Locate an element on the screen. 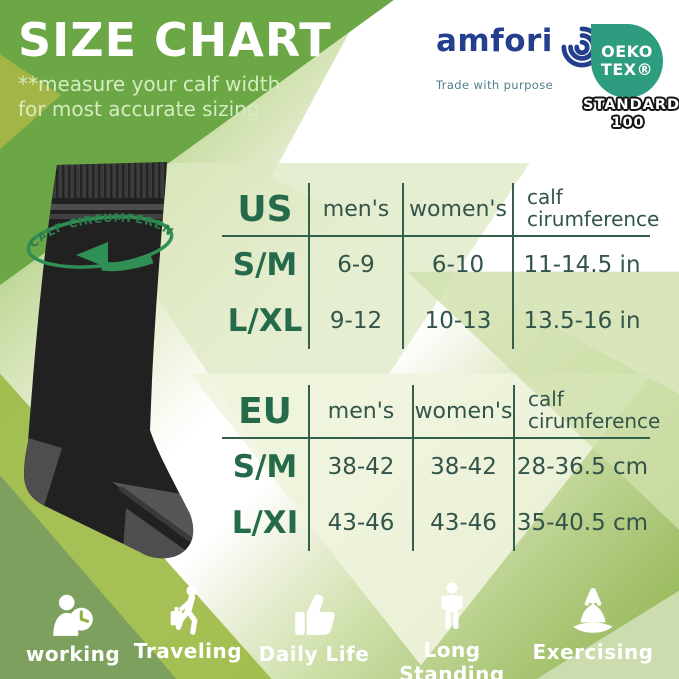  sock-cuff is located at coordinates (112, 180).